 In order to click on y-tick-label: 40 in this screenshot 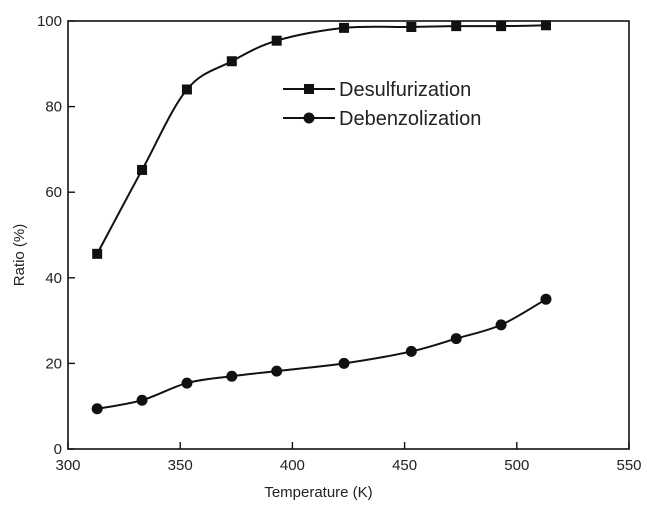, I will do `click(53, 278)`.